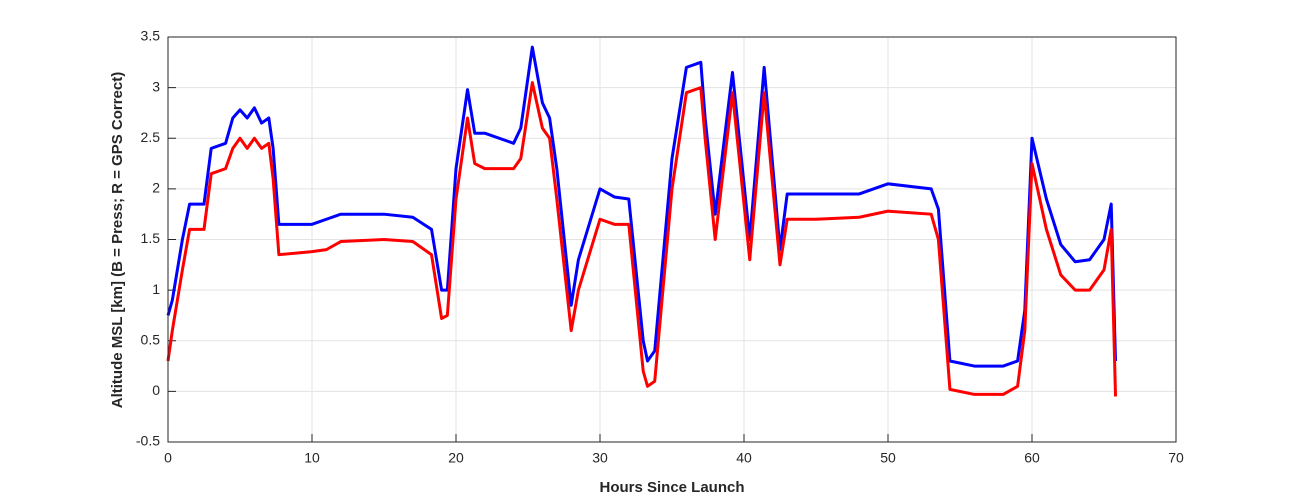 Image resolution: width=1300 pixels, height=500 pixels. What do you see at coordinates (1032, 458) in the screenshot?
I see `x-tick-label: 60` at bounding box center [1032, 458].